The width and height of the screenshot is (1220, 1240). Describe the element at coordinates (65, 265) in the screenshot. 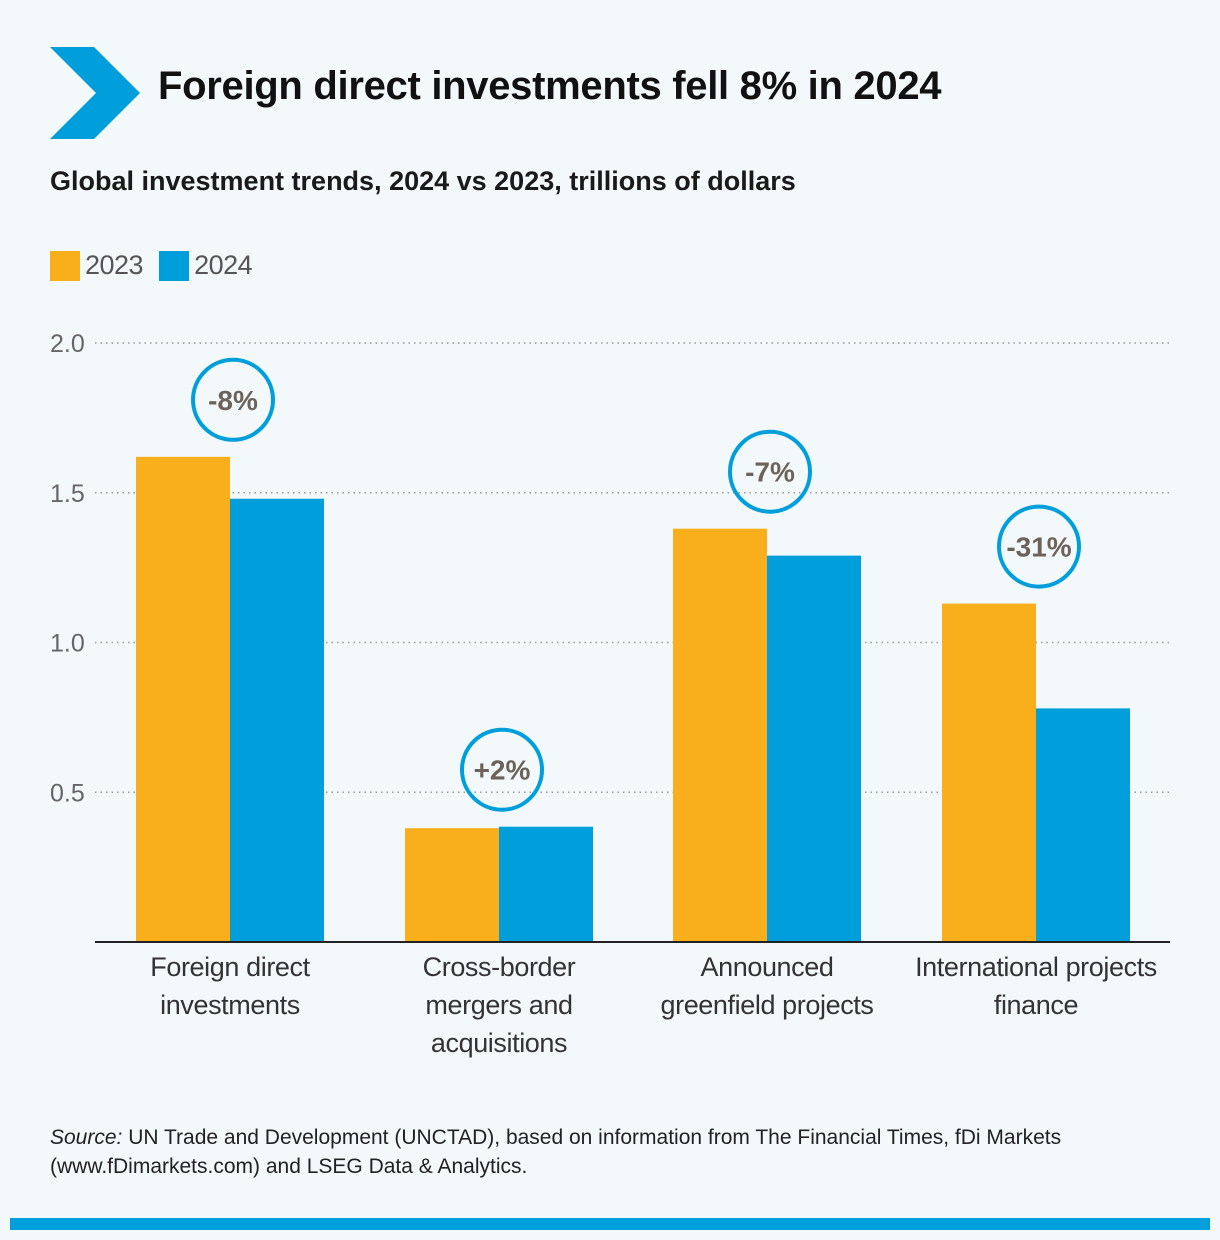

I see `legend-swatch-2023` at that location.